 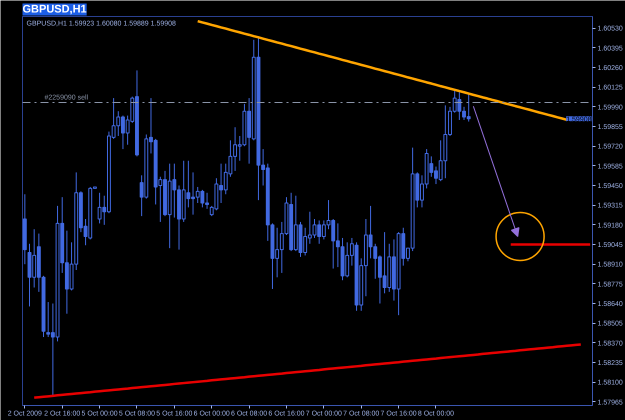 I want to click on chart-title: GBPUSD,H1, so click(x=54, y=10).